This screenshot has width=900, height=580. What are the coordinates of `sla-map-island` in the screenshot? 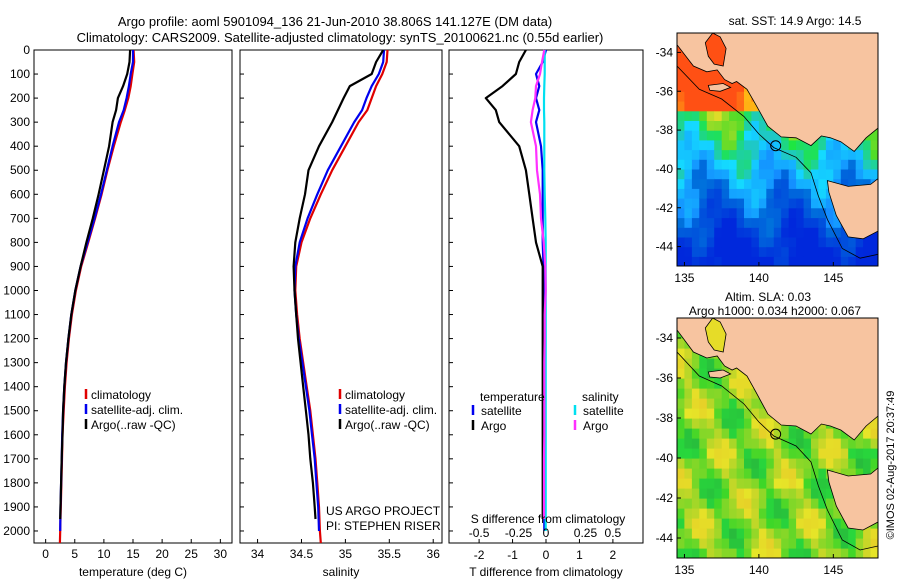 It's located at (719, 374).